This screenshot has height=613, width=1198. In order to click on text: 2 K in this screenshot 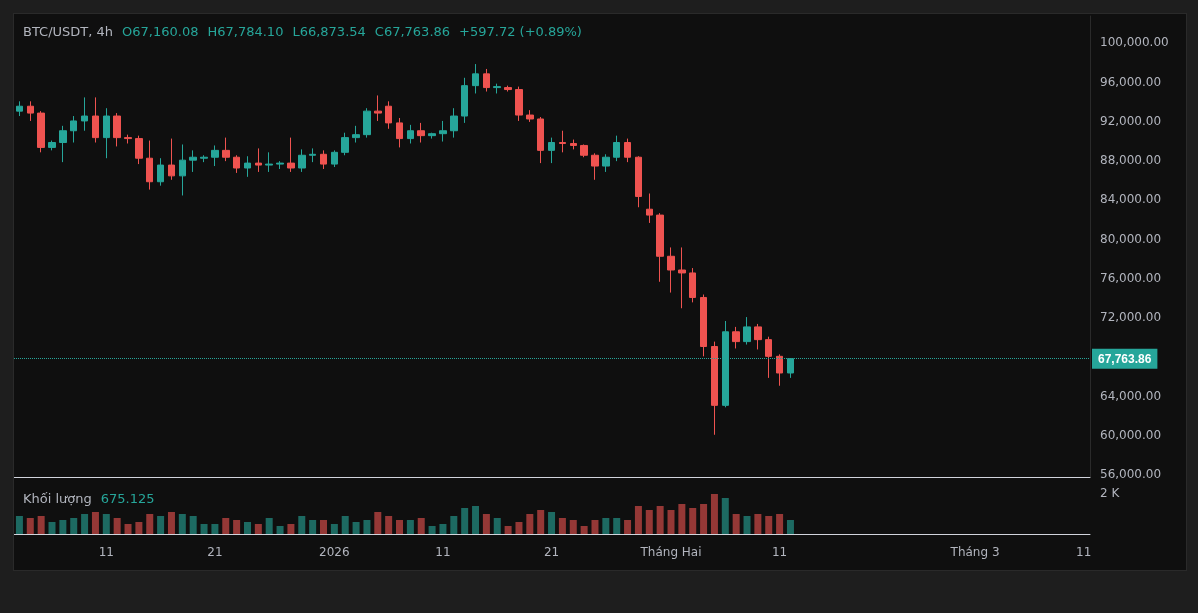, I will do `click(1110, 493)`.